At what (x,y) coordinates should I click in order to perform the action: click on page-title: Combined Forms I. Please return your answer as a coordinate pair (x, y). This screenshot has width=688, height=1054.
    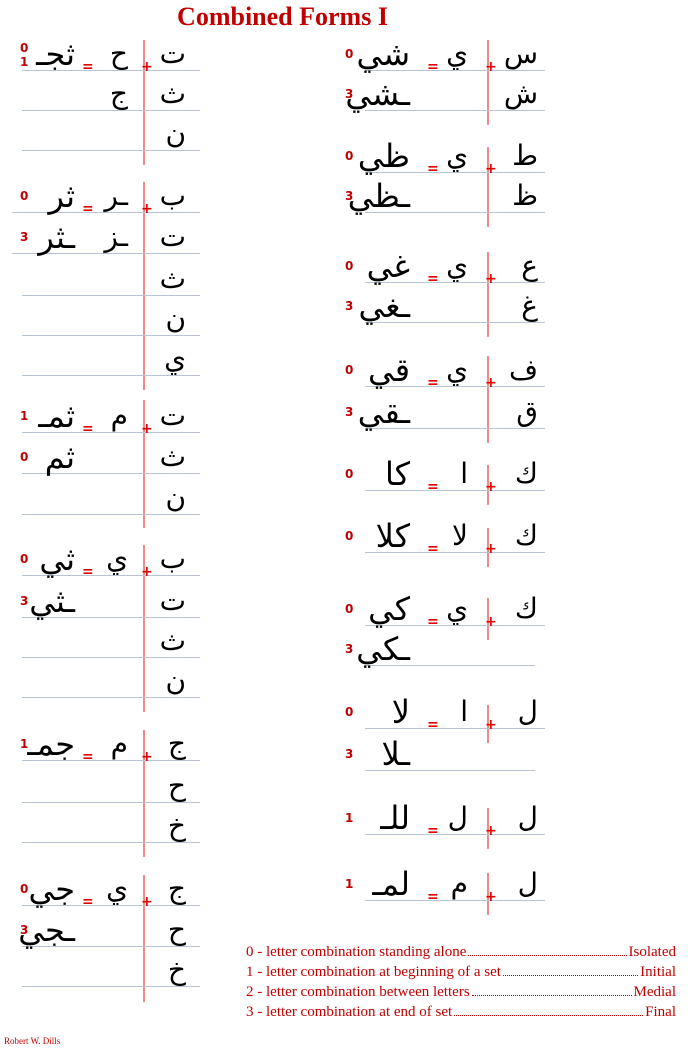
    Looking at the image, I should click on (282, 16).